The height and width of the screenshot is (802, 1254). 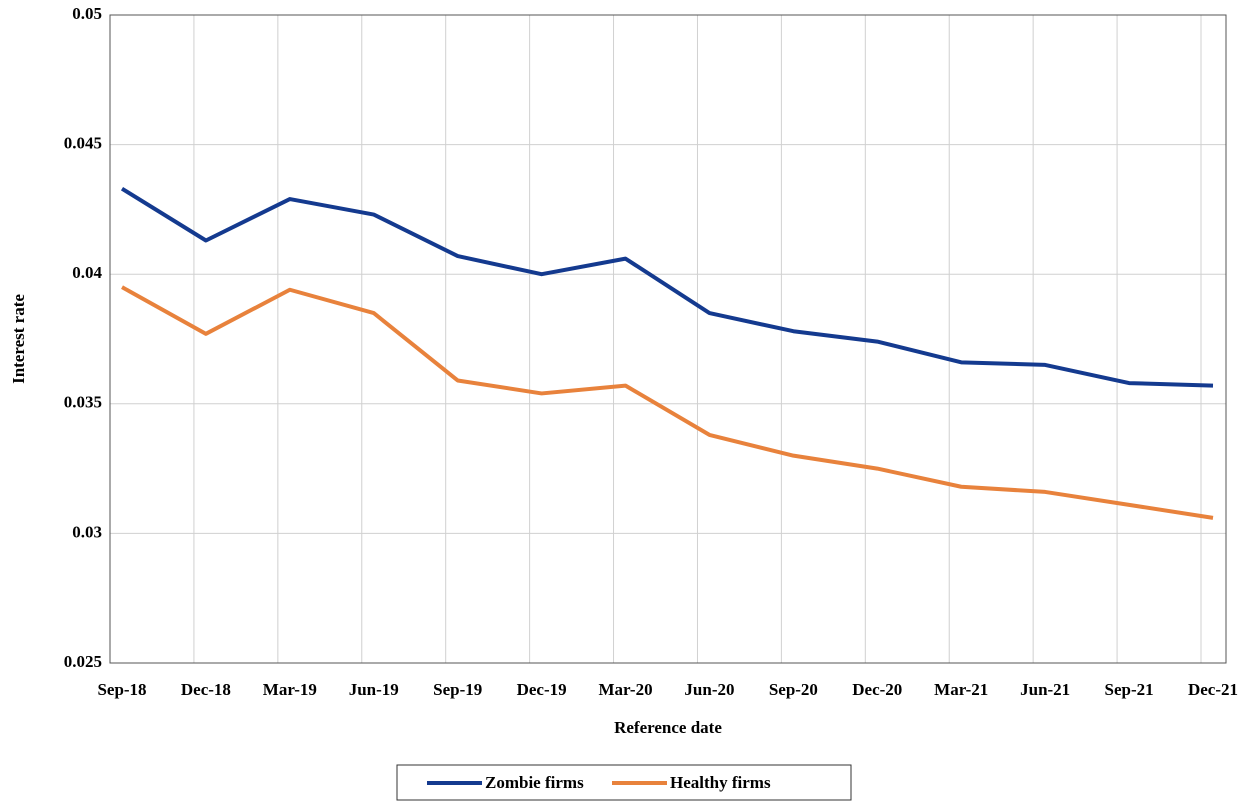 I want to click on x-tick-label: Mar-19, so click(x=290, y=689).